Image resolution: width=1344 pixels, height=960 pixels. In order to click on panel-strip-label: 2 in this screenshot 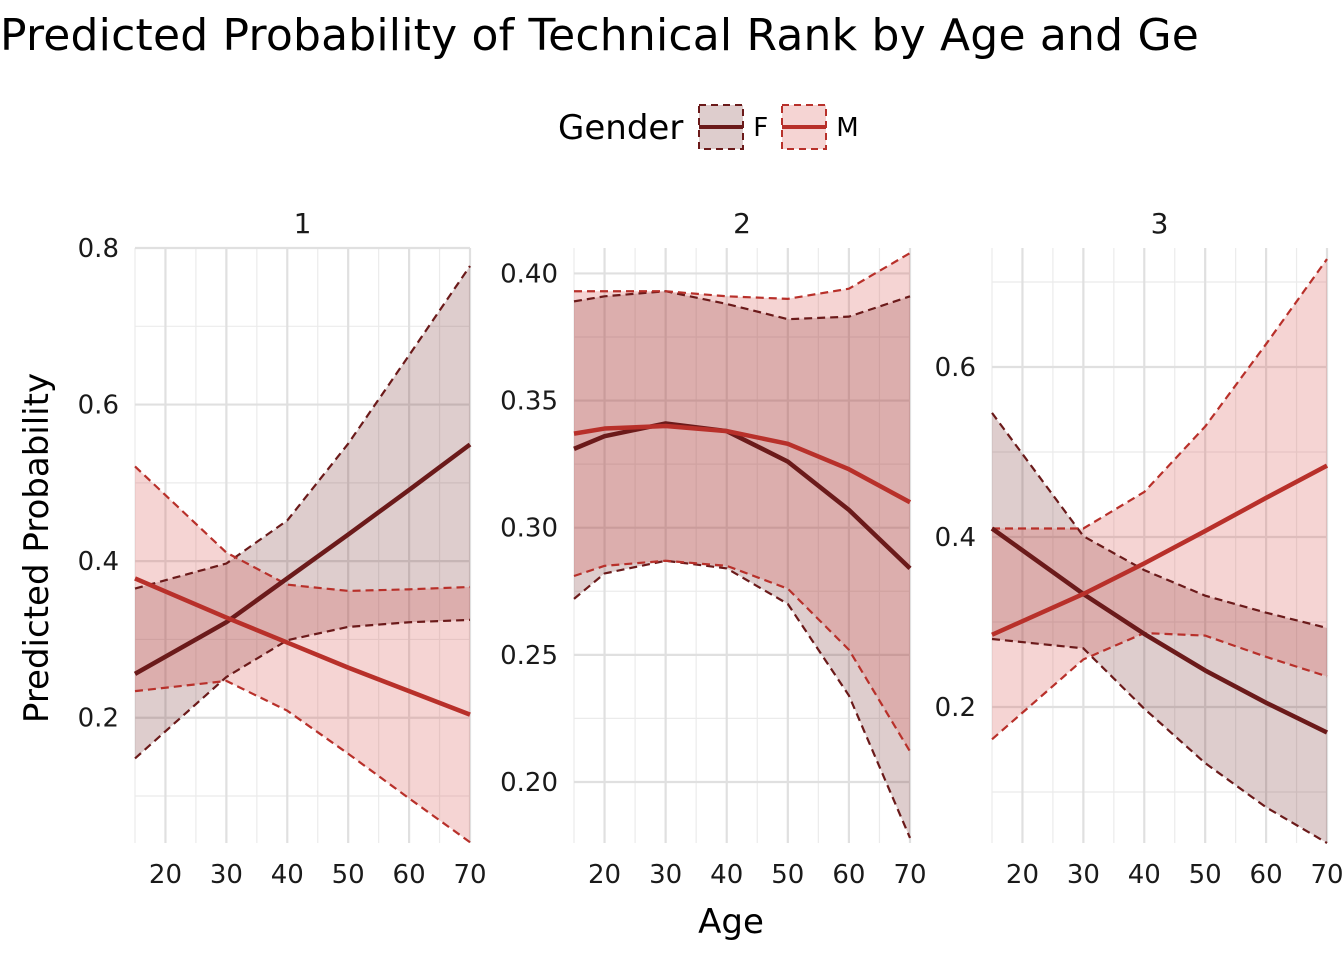, I will do `click(742, 223)`.